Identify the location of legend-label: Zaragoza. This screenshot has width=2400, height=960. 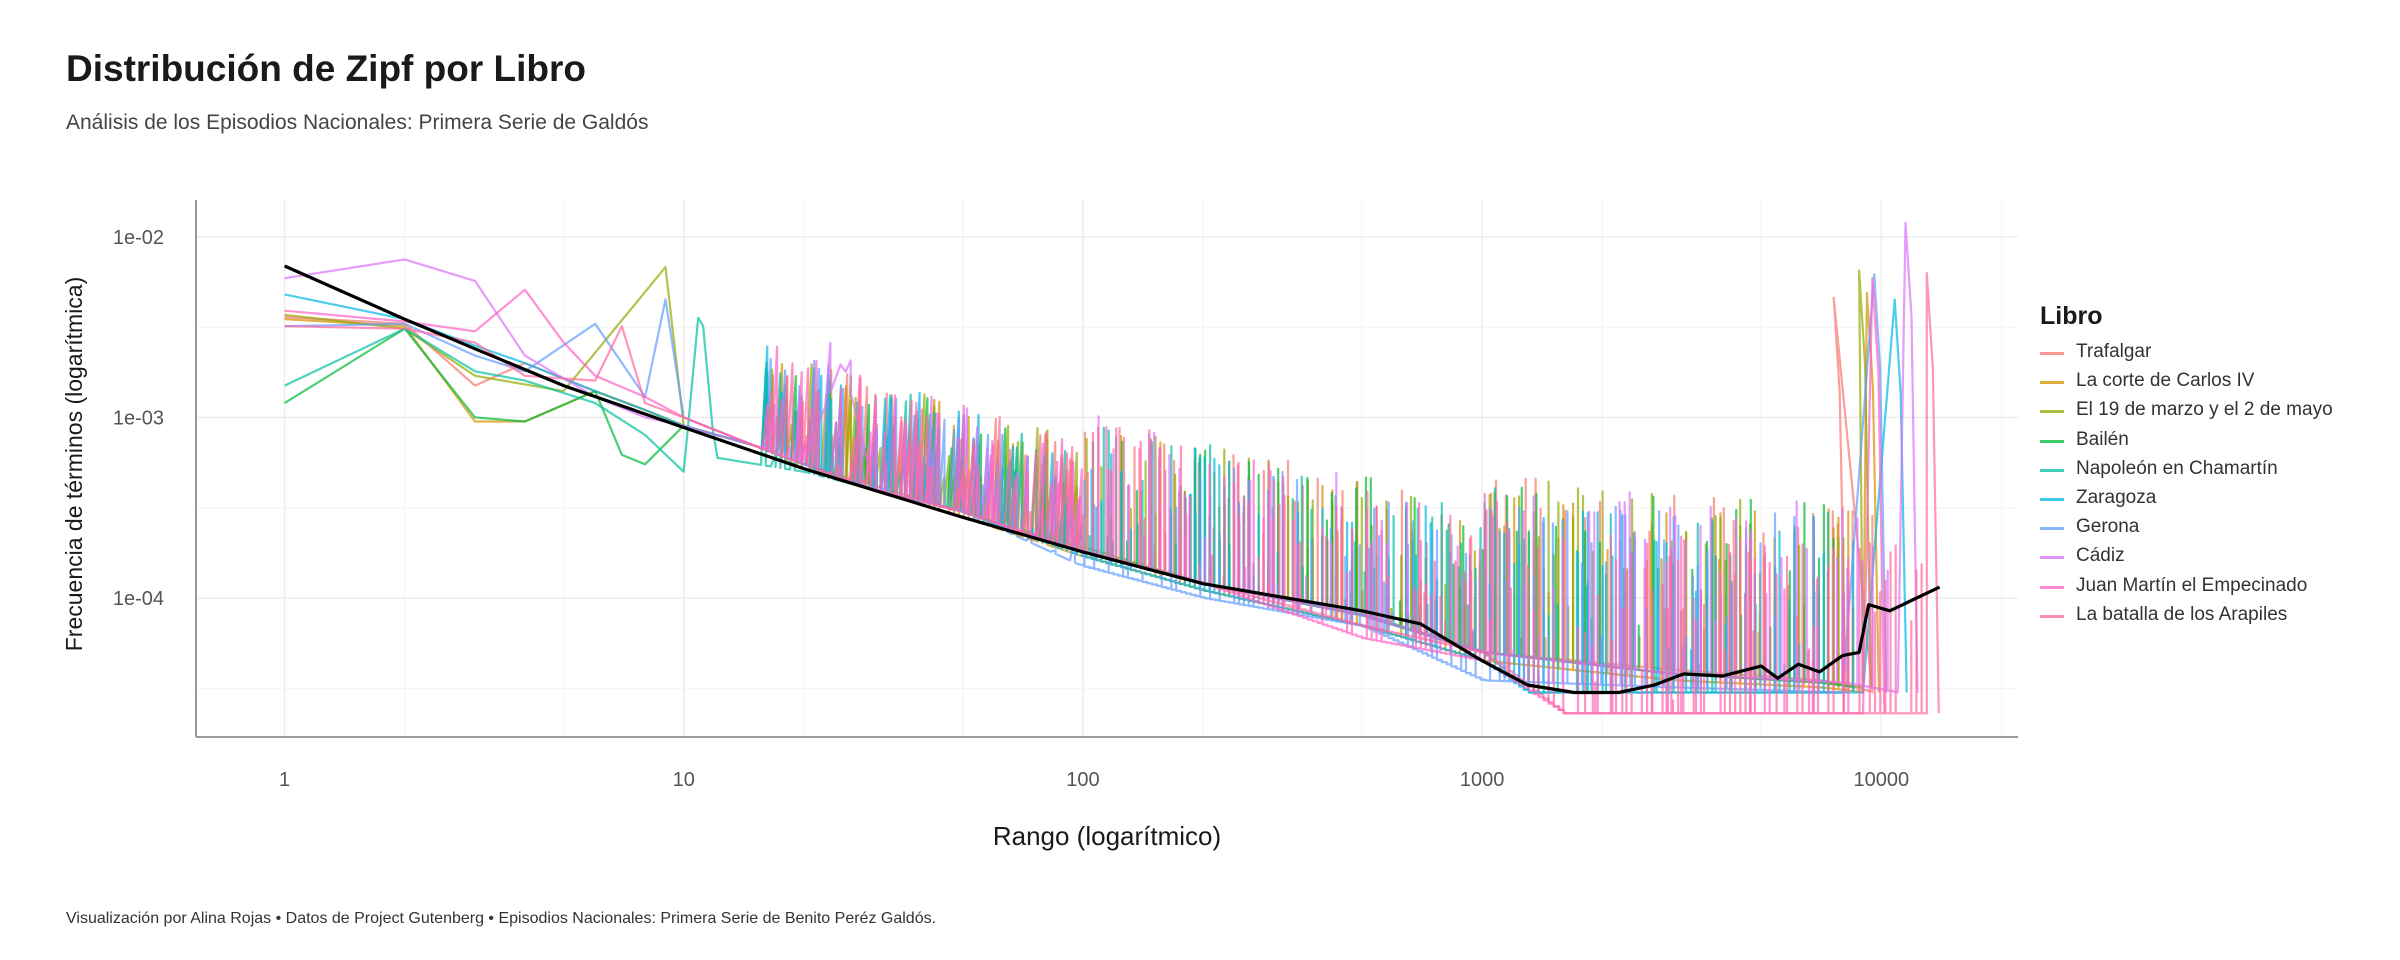
(2116, 497).